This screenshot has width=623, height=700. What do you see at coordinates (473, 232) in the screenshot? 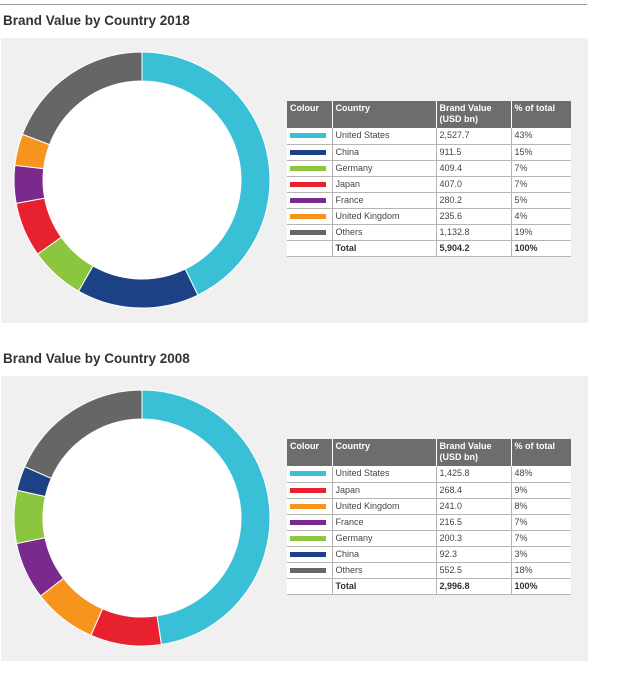
I see `legend-brand-value: 1,132.8` at bounding box center [473, 232].